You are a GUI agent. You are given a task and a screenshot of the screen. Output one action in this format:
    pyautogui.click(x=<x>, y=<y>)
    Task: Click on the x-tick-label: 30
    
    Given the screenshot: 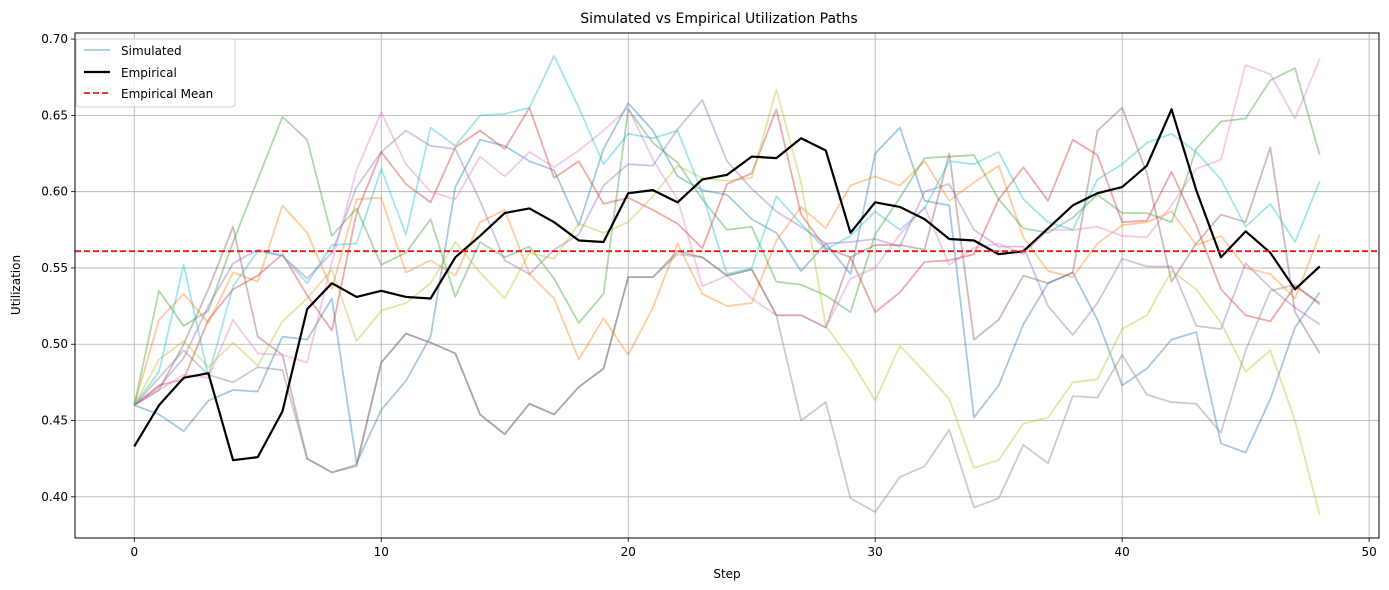 What is the action you would take?
    pyautogui.click(x=875, y=552)
    